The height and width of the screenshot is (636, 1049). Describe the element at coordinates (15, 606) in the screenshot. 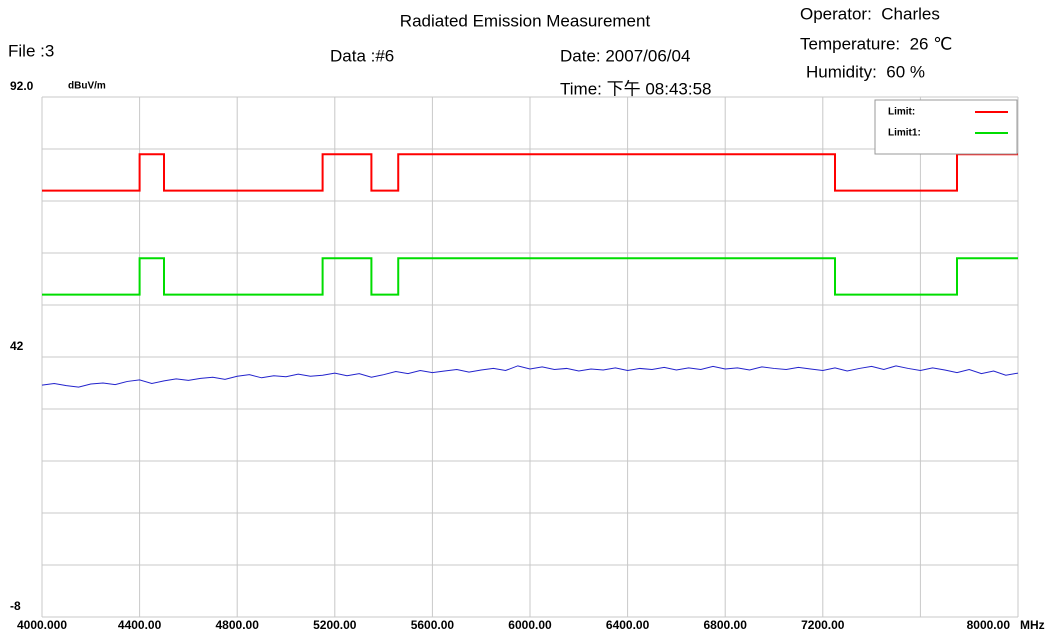

I see `y-tick-label: -8` at that location.